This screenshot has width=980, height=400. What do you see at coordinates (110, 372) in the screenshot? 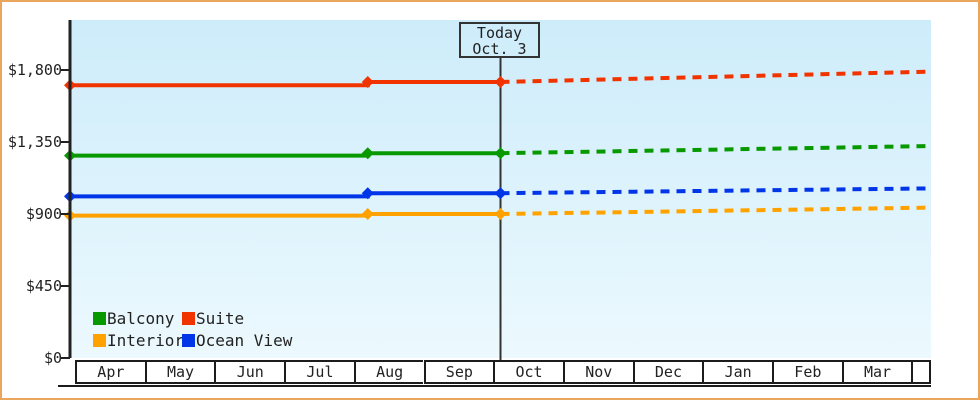
I see `x-axis-month-cell: Apr` at bounding box center [110, 372].